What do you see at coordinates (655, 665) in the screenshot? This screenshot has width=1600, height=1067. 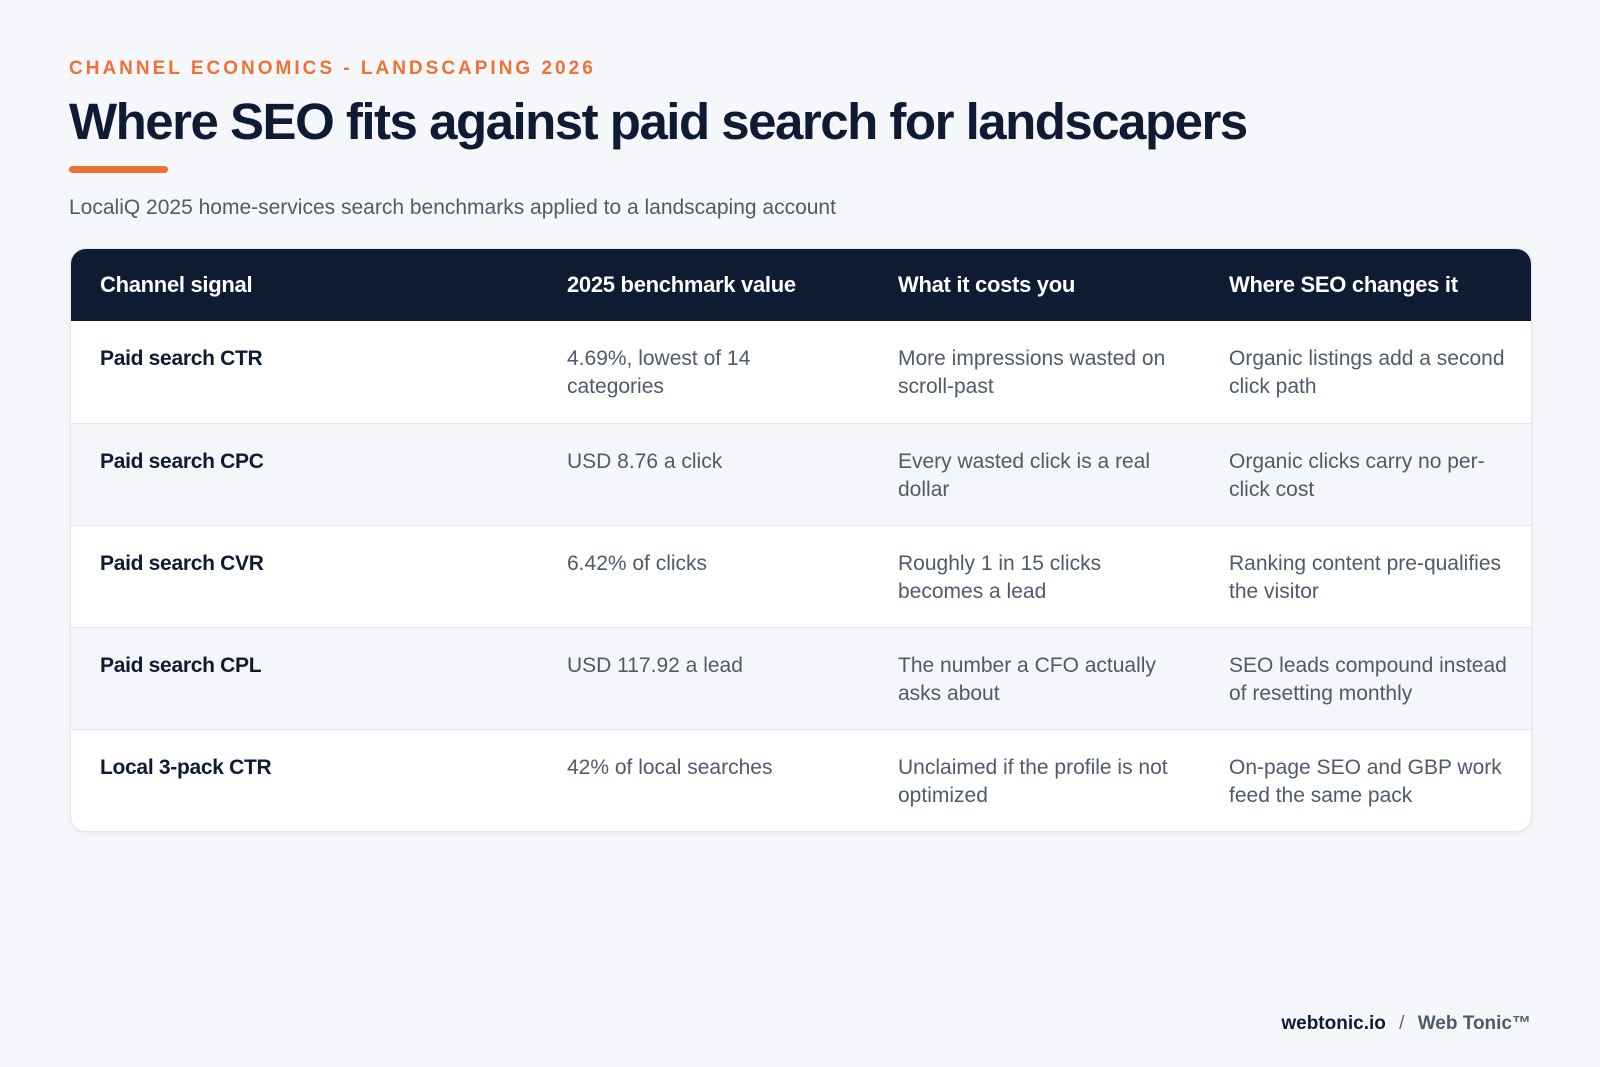 I see `row-benchmark-value: USD 117.92 a lead` at bounding box center [655, 665].